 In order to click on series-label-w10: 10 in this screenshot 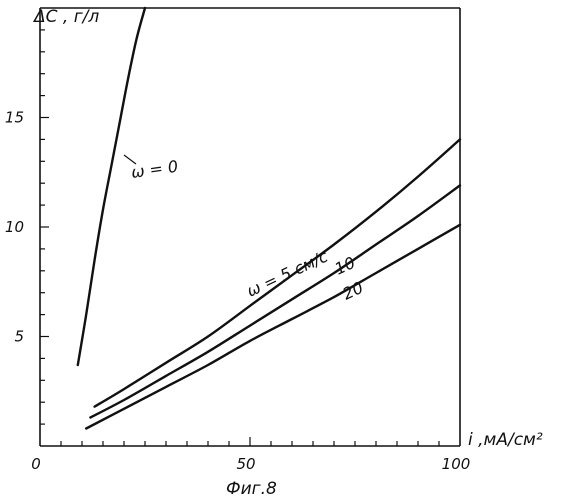, I will do `click(345, 266)`.